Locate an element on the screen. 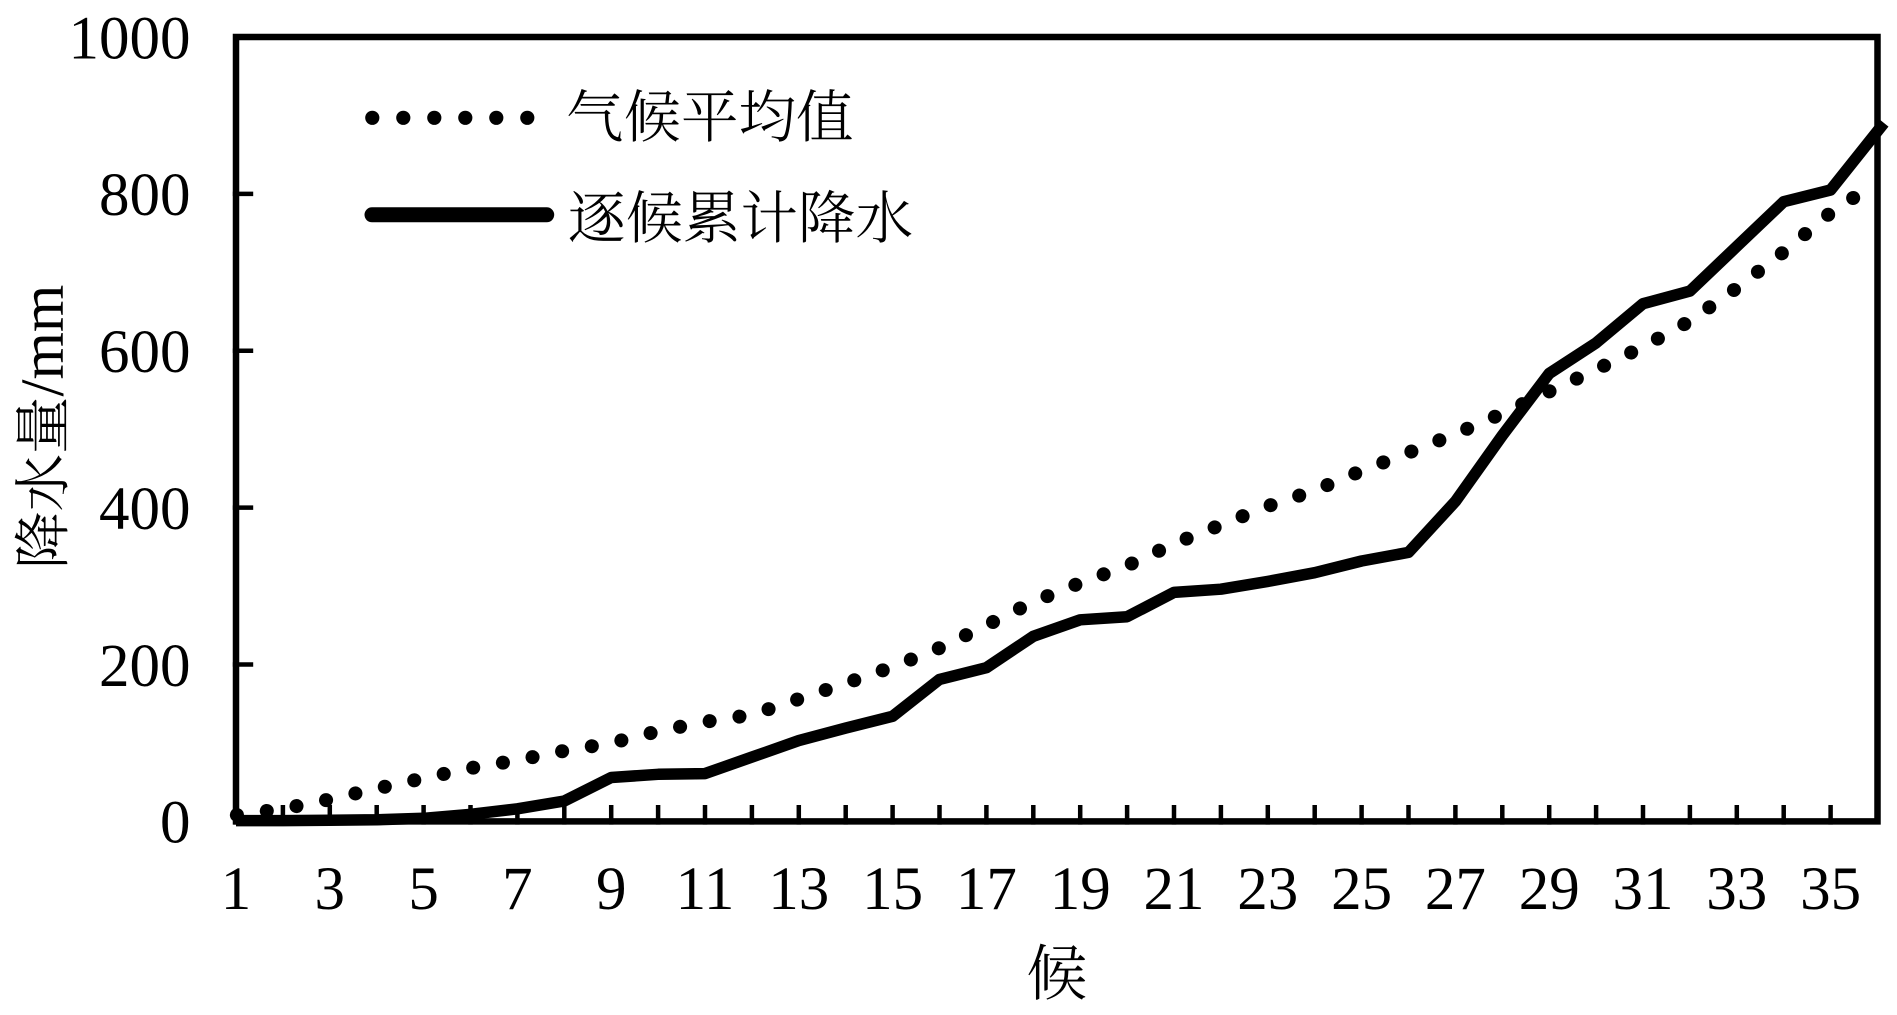  svg-text: 15 is located at coordinates (892, 889).